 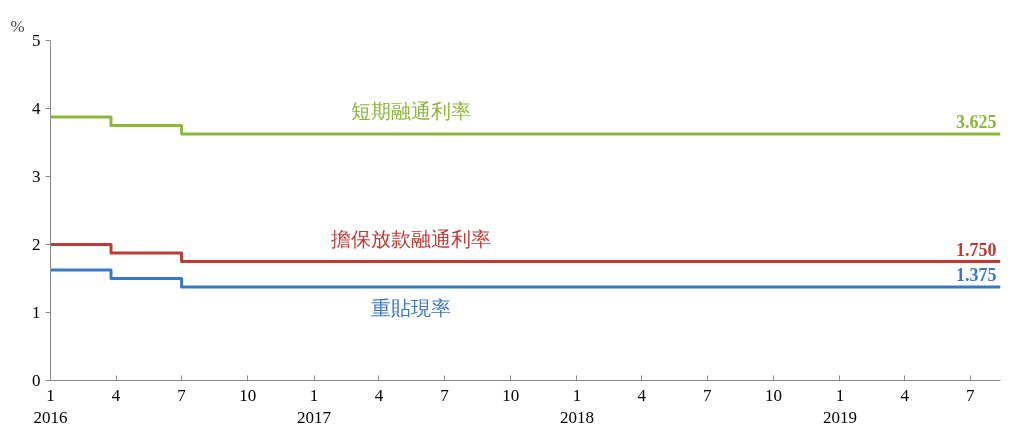 I want to click on series-label: 擔保放款融通利率, so click(x=410, y=238).